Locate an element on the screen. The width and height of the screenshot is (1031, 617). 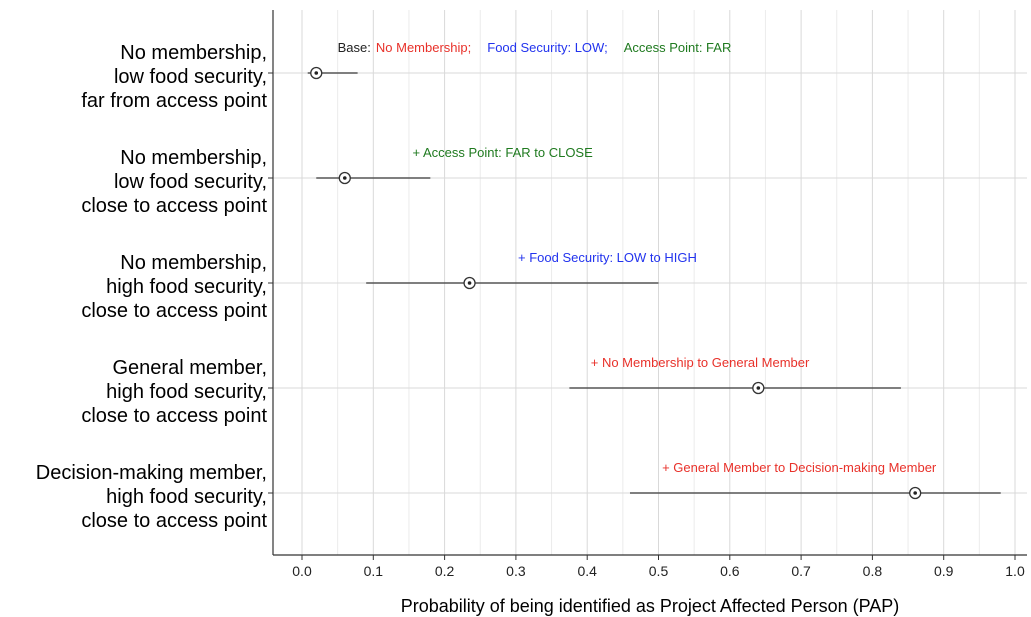
x-tick-label: 0.1 is located at coordinates (374, 571).